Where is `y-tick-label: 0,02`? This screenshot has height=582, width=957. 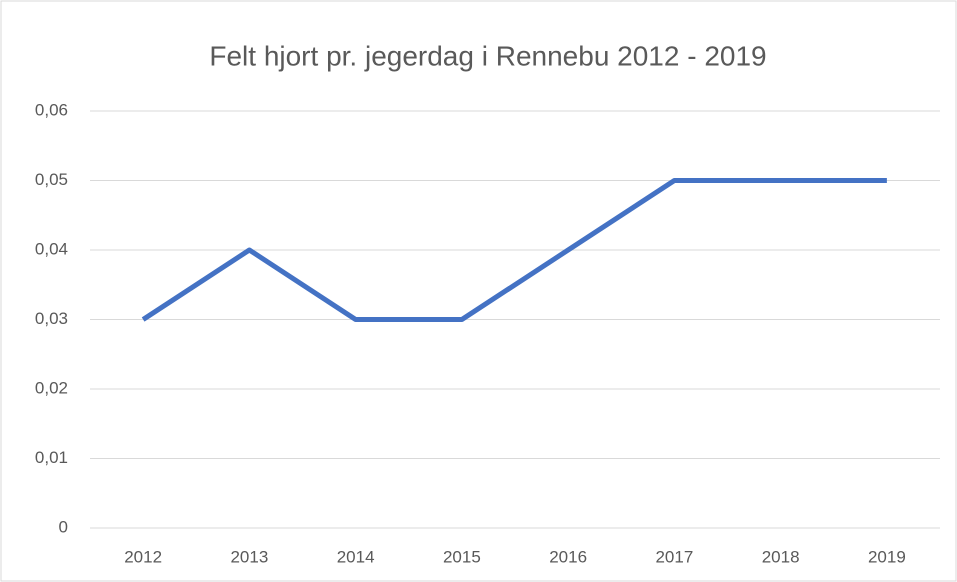 y-tick-label: 0,02 is located at coordinates (51, 387).